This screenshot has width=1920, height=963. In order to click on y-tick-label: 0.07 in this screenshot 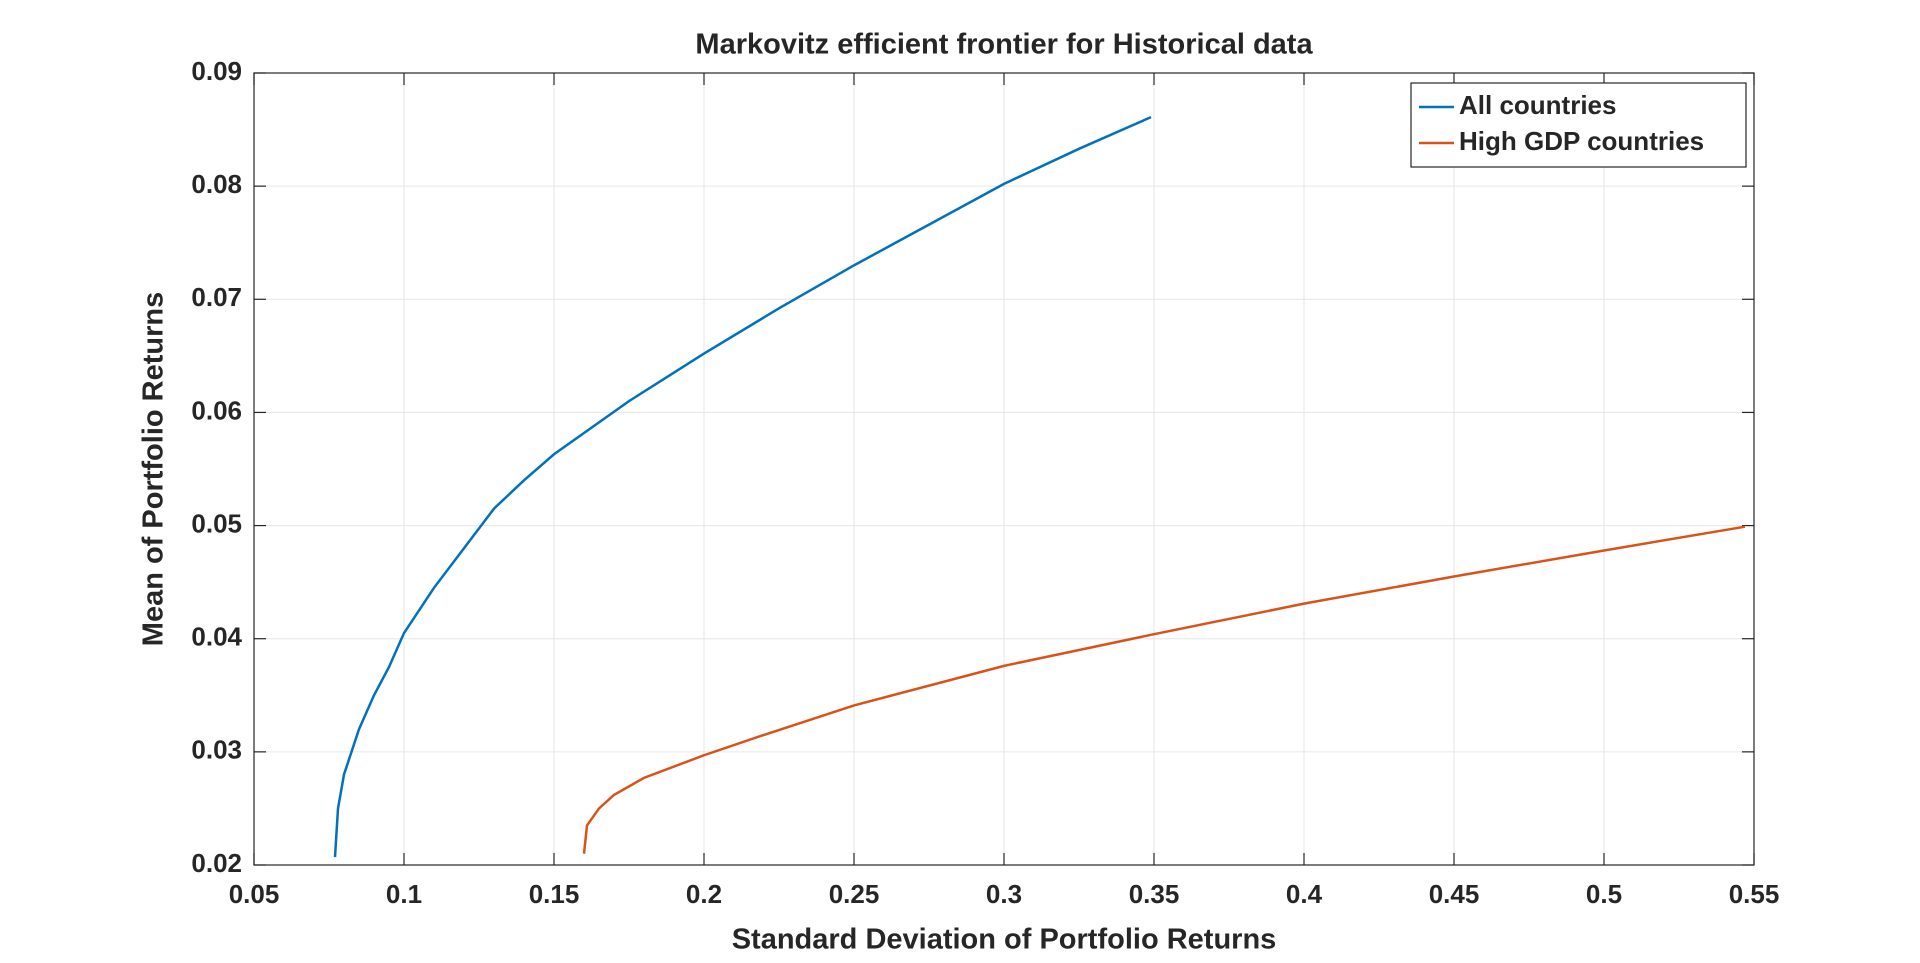, I will do `click(216, 297)`.